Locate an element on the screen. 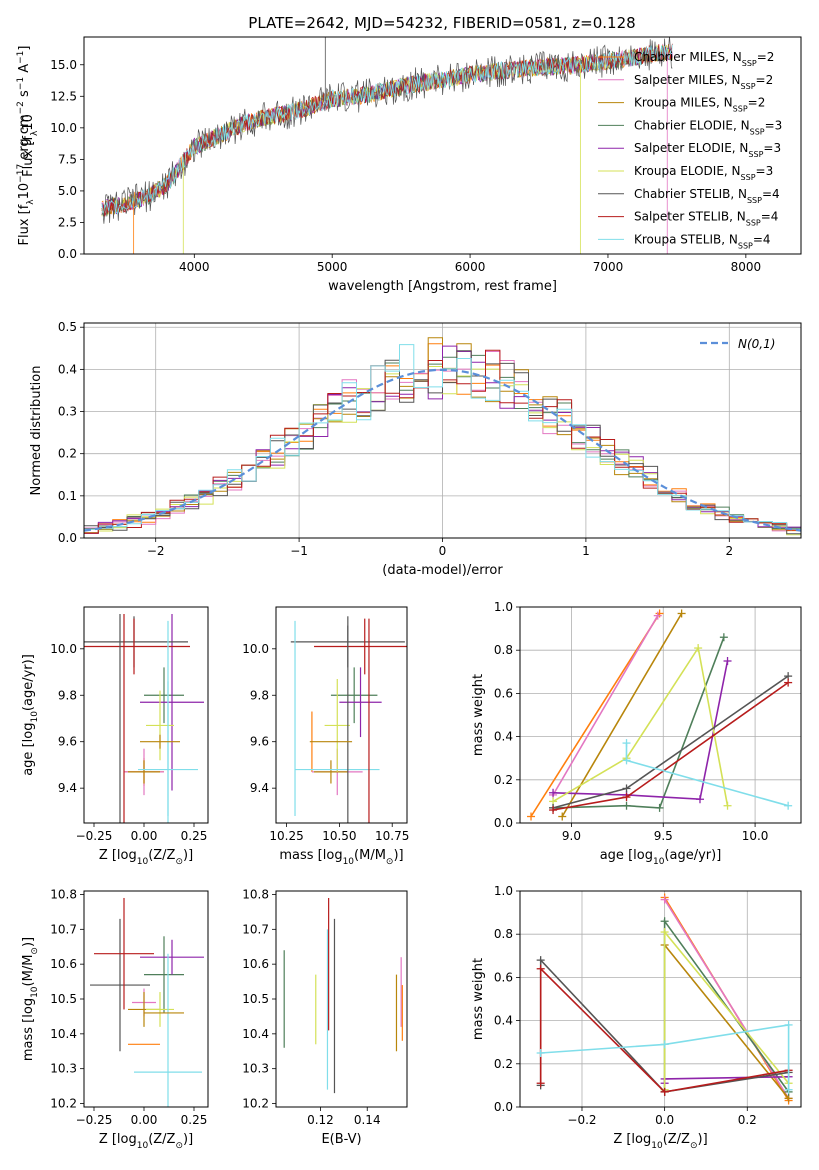 This screenshot has height=1170, width=819. spectrum-line-kroupa_stelib is located at coordinates (387, 129).